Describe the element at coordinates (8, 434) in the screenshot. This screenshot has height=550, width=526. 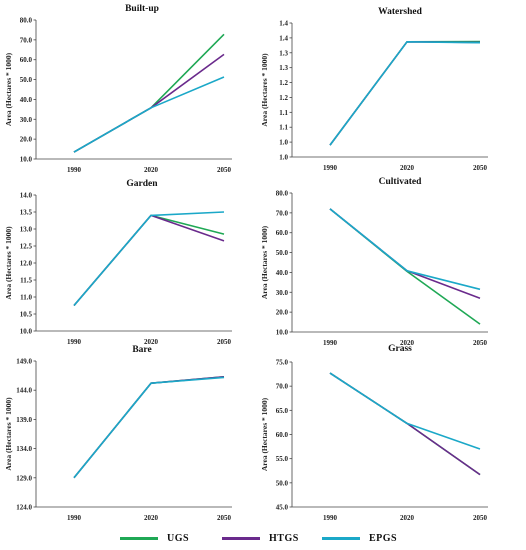
I see `y-axis-label-bare: Area (Hectares * 1000)` at that location.